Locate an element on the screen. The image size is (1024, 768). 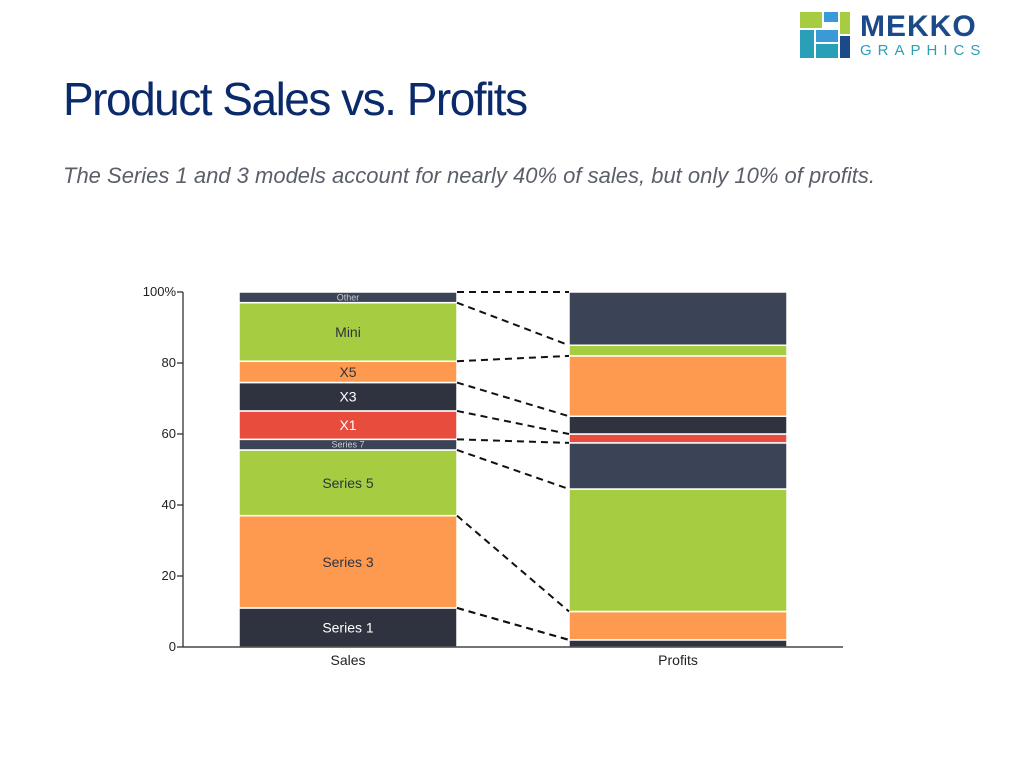
y-tick-label: 100% is located at coordinates (160, 291).